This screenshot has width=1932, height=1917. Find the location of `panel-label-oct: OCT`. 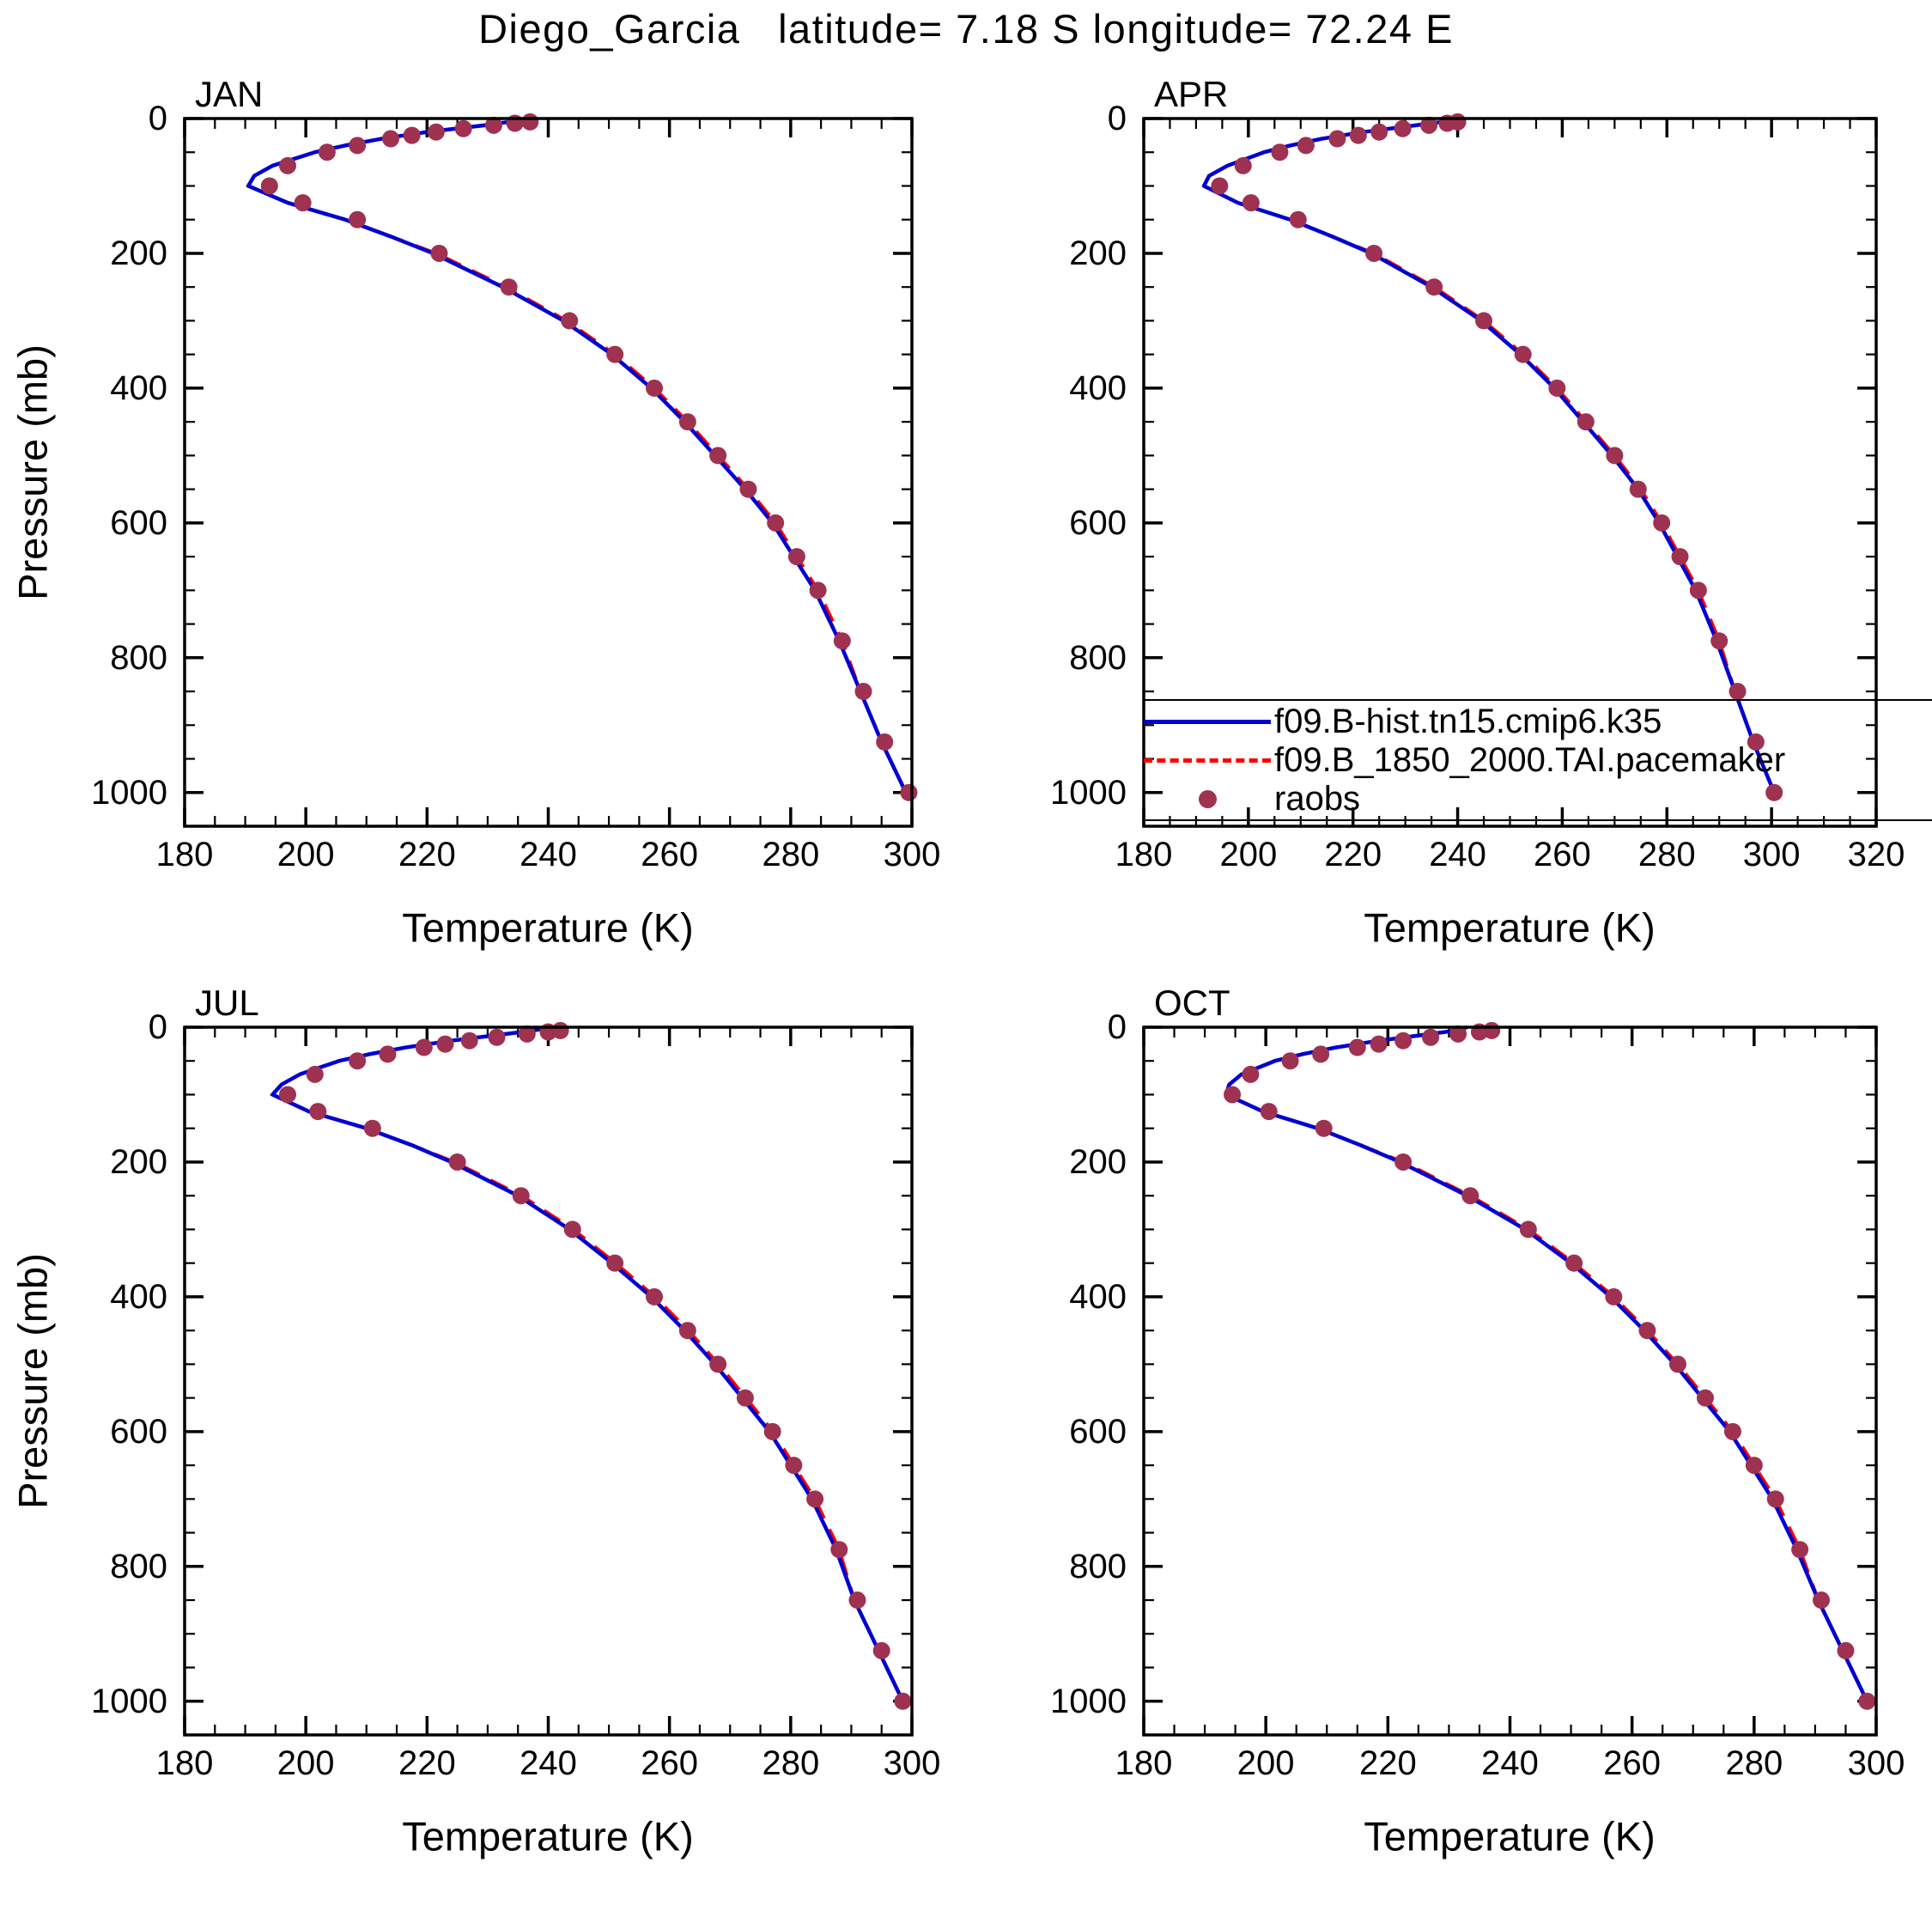

panel-label-oct: OCT is located at coordinates (1192, 1003).